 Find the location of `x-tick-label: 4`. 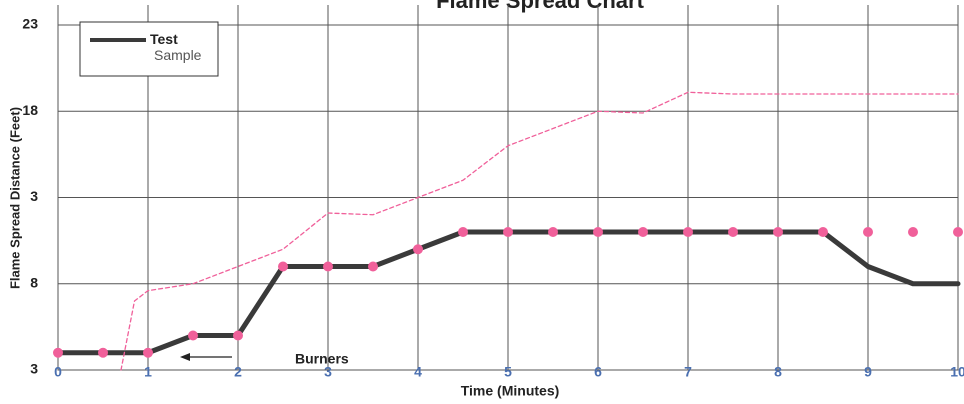

x-tick-label: 4 is located at coordinates (418, 372).